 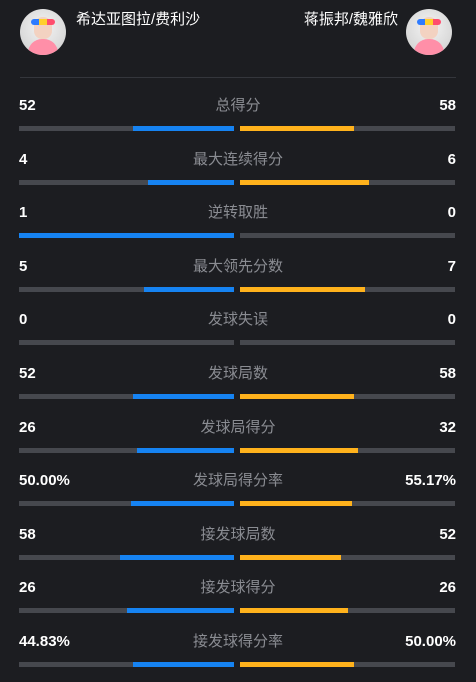 What do you see at coordinates (23, 266) in the screenshot?
I see `left-stat-value: 5` at bounding box center [23, 266].